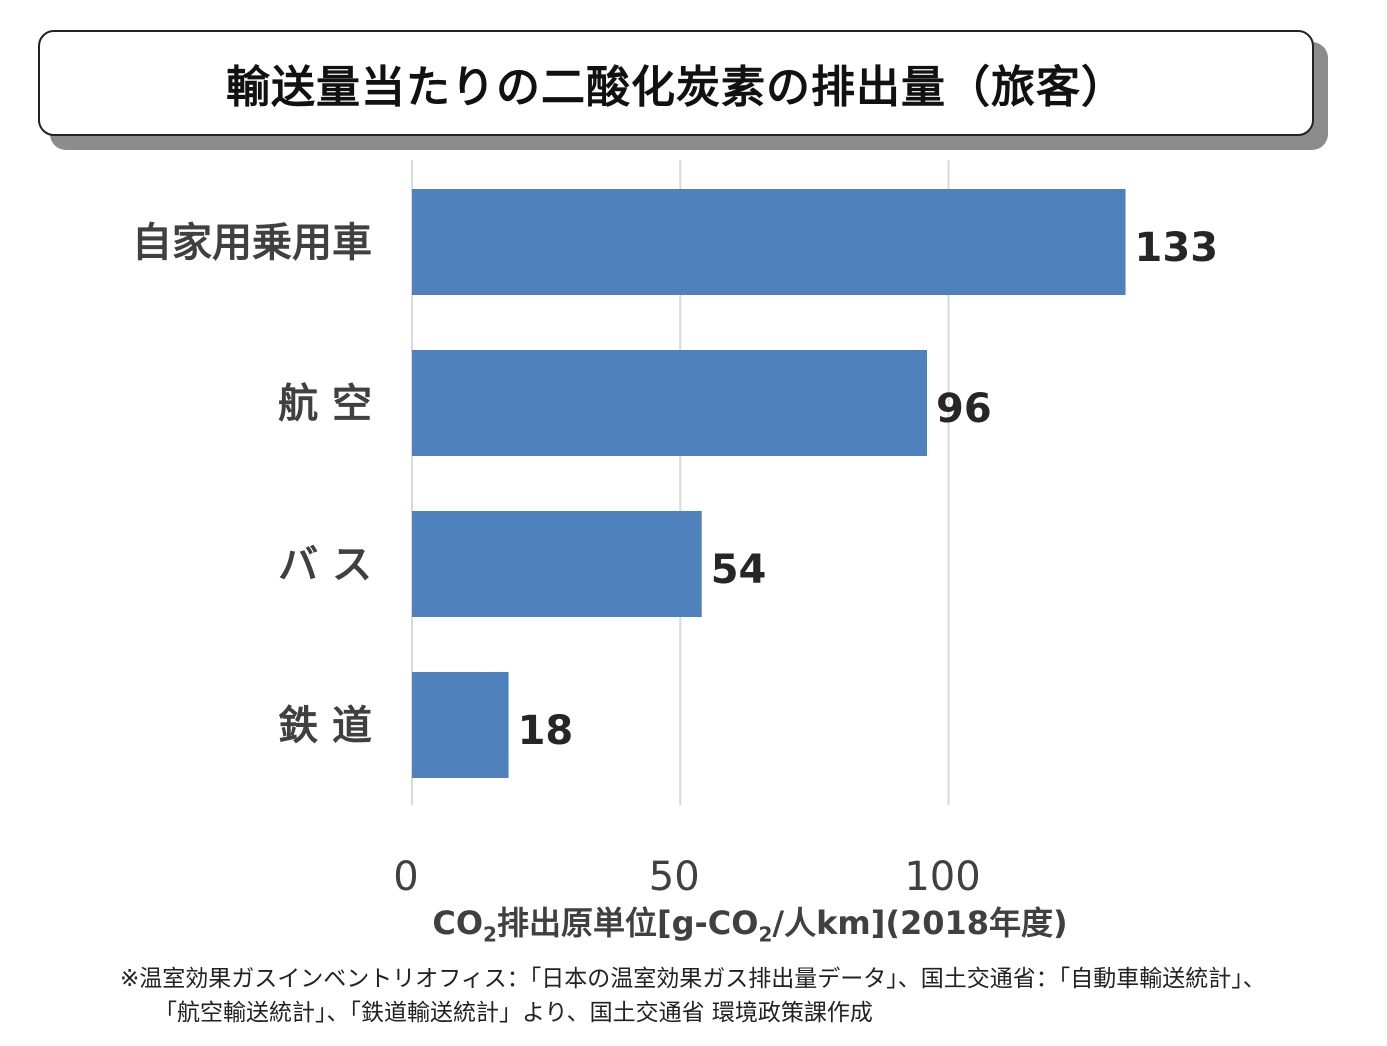 The height and width of the screenshot is (1046, 1387). What do you see at coordinates (490, 934) in the screenshot?
I see `x-axis-label-sub1: 2` at bounding box center [490, 934].